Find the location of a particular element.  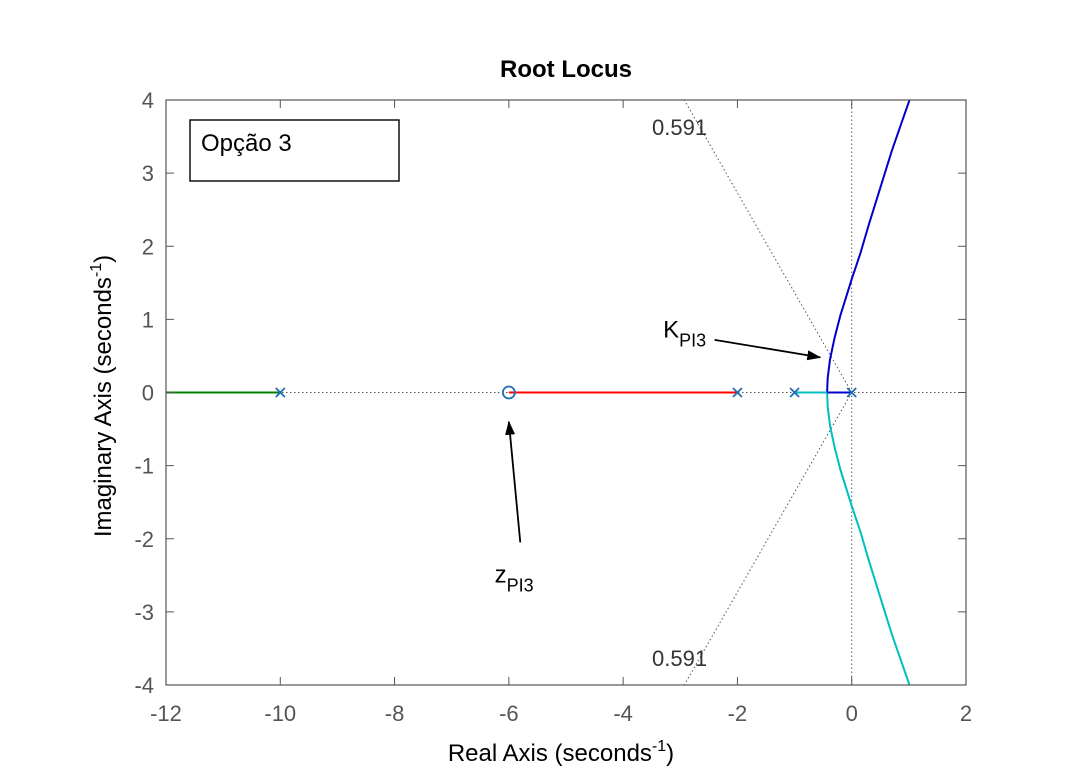

damping-label-top: 0.591 is located at coordinates (679, 127).